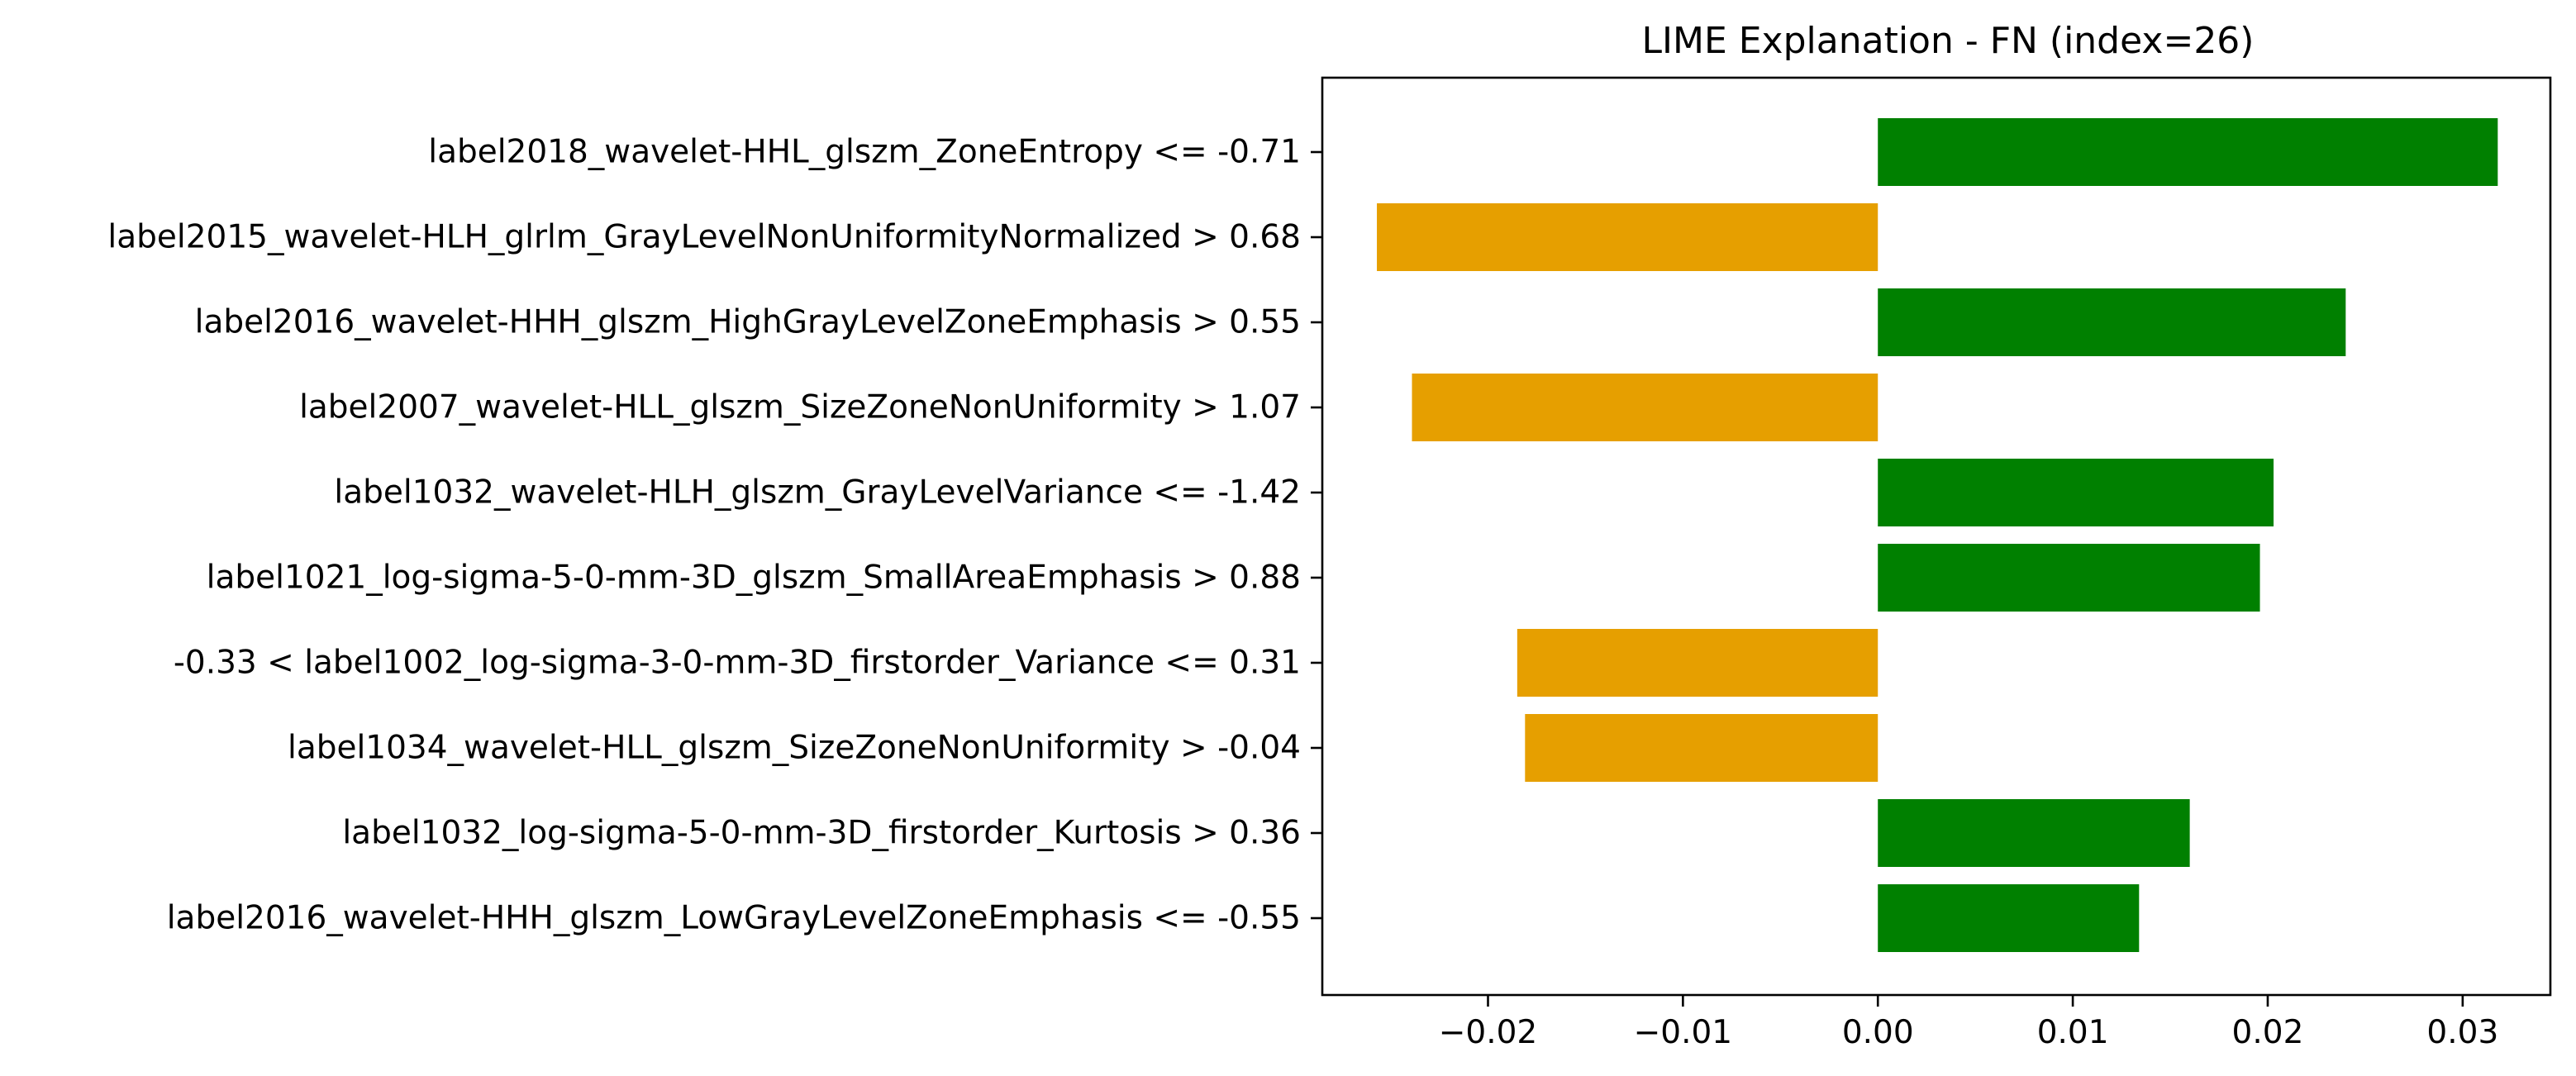 Image resolution: width=2576 pixels, height=1076 pixels. Describe the element at coordinates (1489, 1032) in the screenshot. I see `x-tick-label-0: −0.02` at that location.